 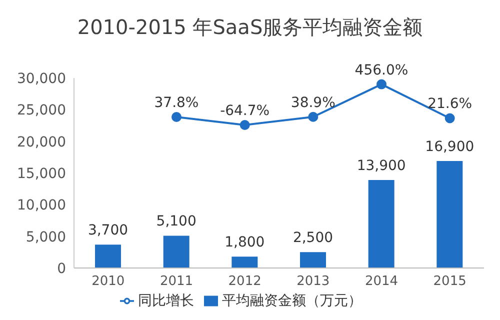 I want to click on data-label: 456.0%, so click(x=381, y=70).